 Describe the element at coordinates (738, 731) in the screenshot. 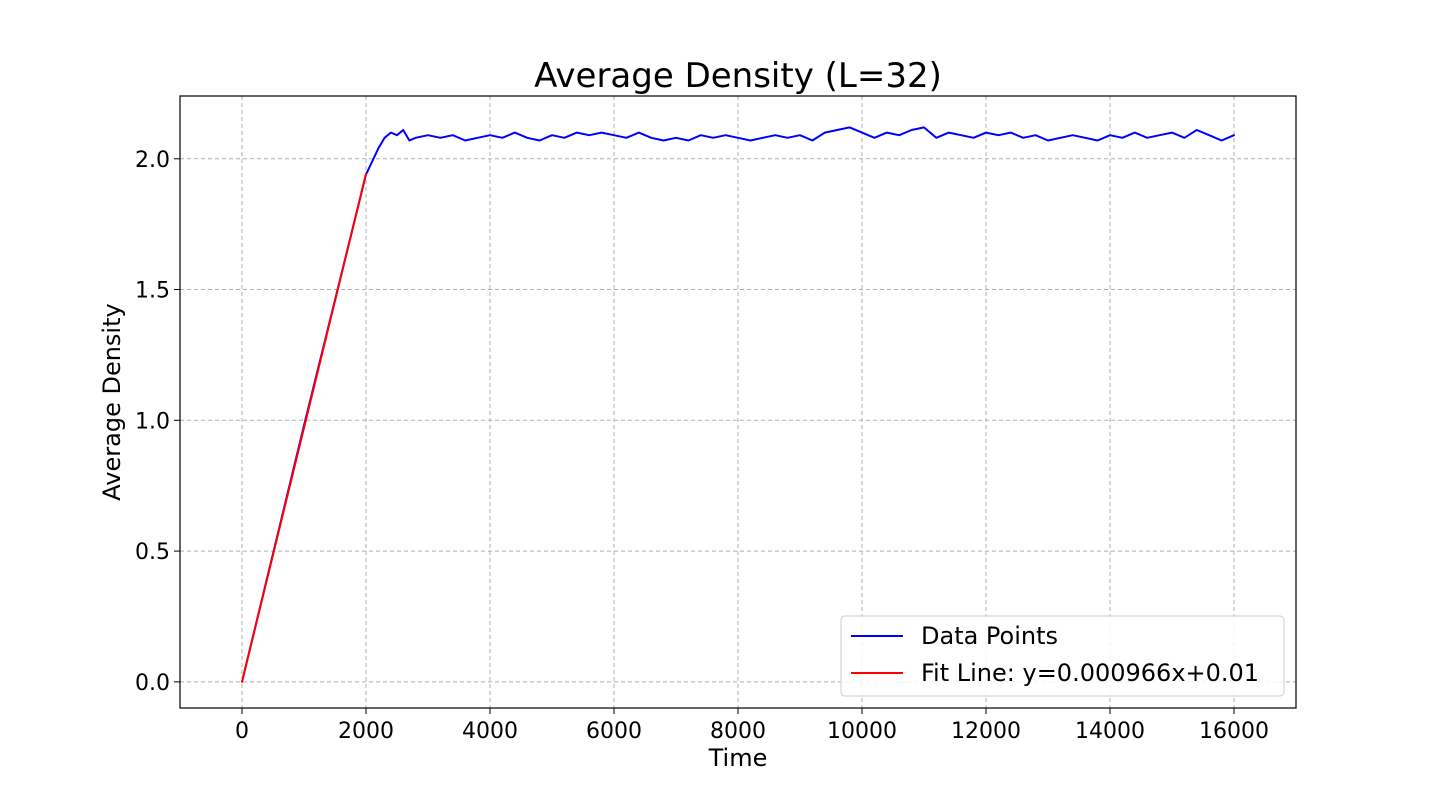

I see `x-tick-label: 8000` at that location.